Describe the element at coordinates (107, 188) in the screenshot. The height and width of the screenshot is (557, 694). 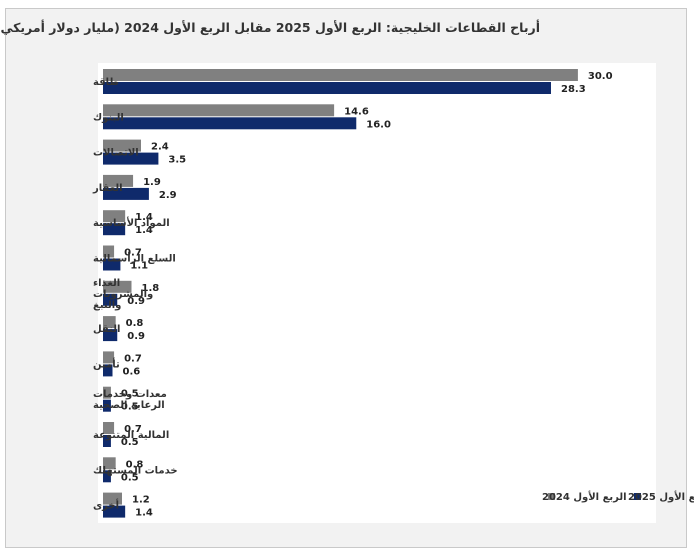
I see `category-label: العقار` at that location.